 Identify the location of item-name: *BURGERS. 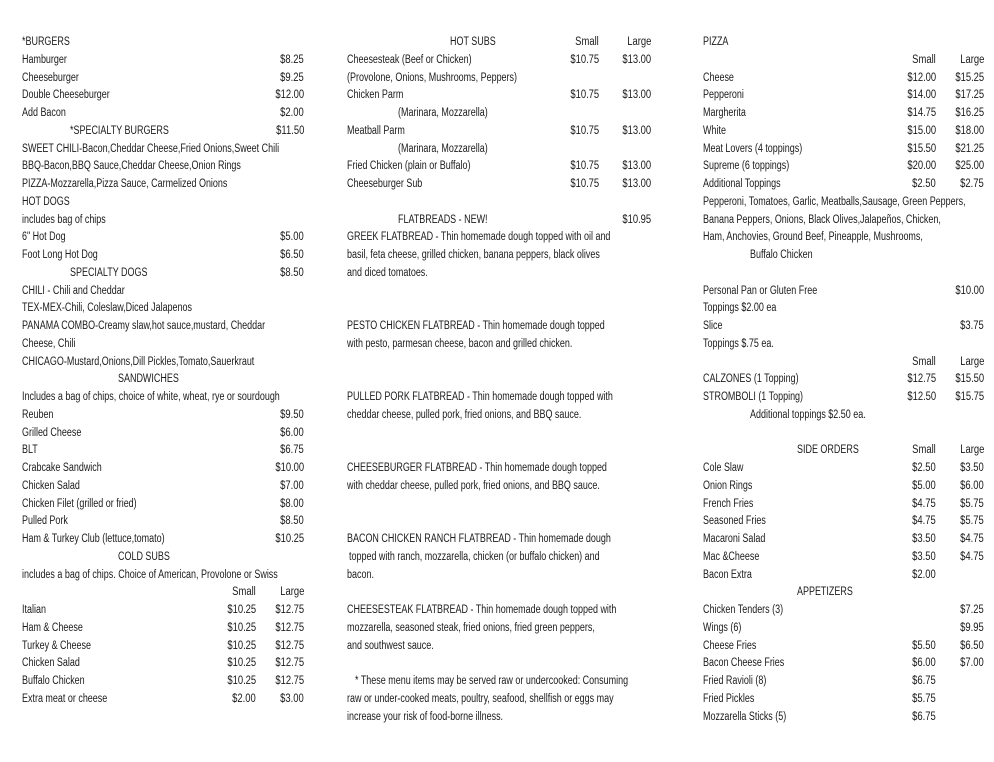
(46, 42).